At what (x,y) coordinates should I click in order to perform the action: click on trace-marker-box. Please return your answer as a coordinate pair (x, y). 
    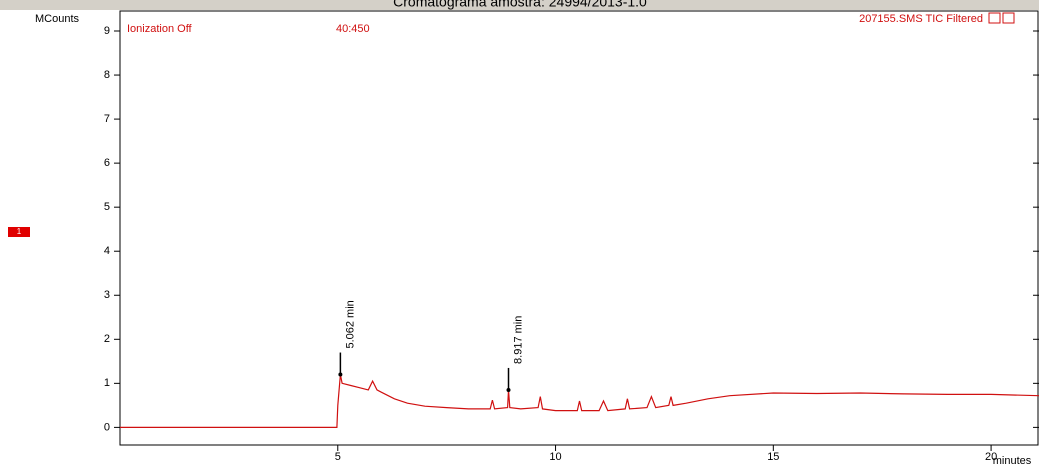
    Looking at the image, I should click on (19, 232).